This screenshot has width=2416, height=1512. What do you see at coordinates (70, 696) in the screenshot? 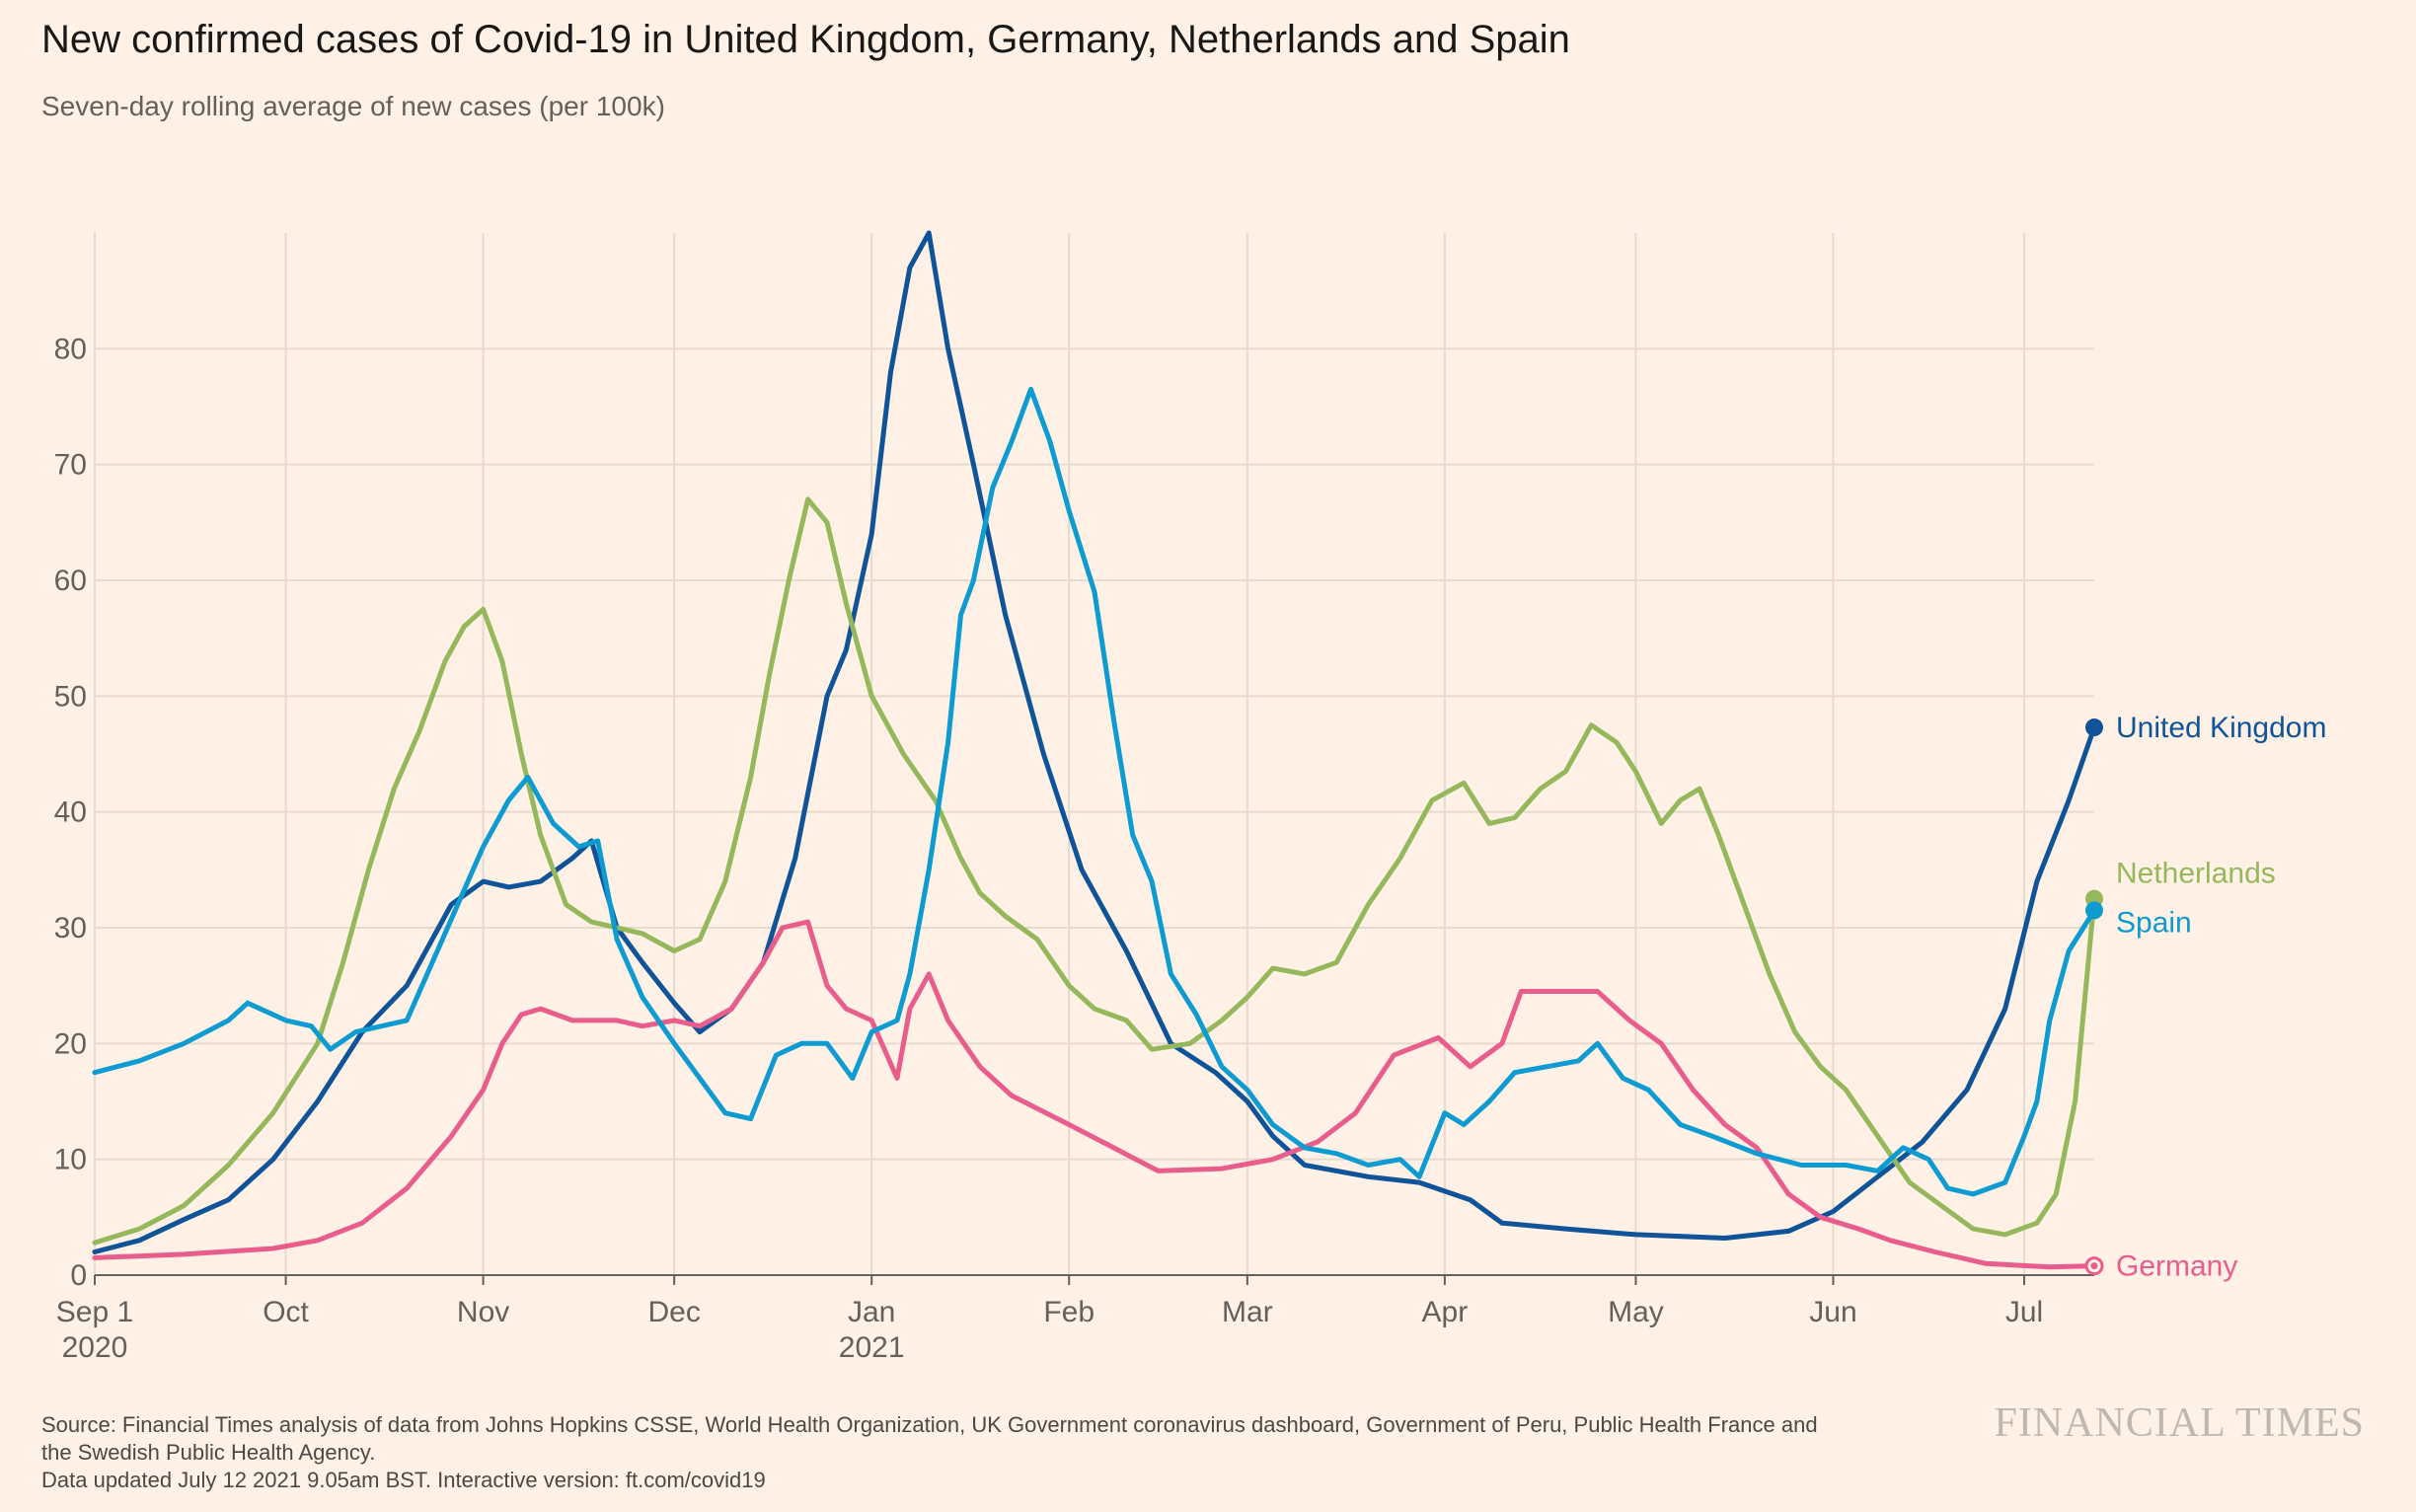
I see `y-tick-label: 50` at bounding box center [70, 696].